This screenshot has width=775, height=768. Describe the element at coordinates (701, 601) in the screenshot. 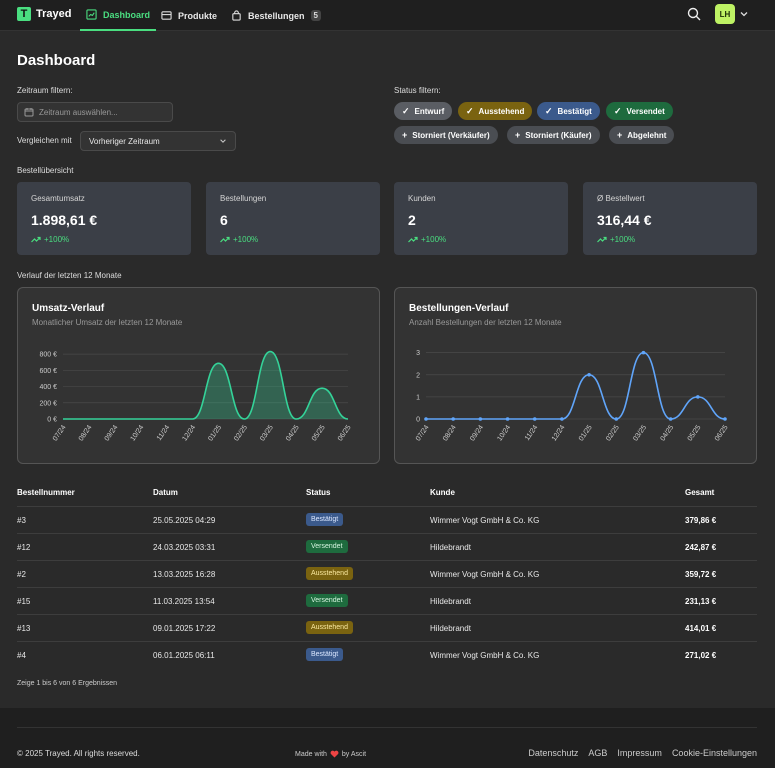

I see `order-total: 231,13 €` at that location.